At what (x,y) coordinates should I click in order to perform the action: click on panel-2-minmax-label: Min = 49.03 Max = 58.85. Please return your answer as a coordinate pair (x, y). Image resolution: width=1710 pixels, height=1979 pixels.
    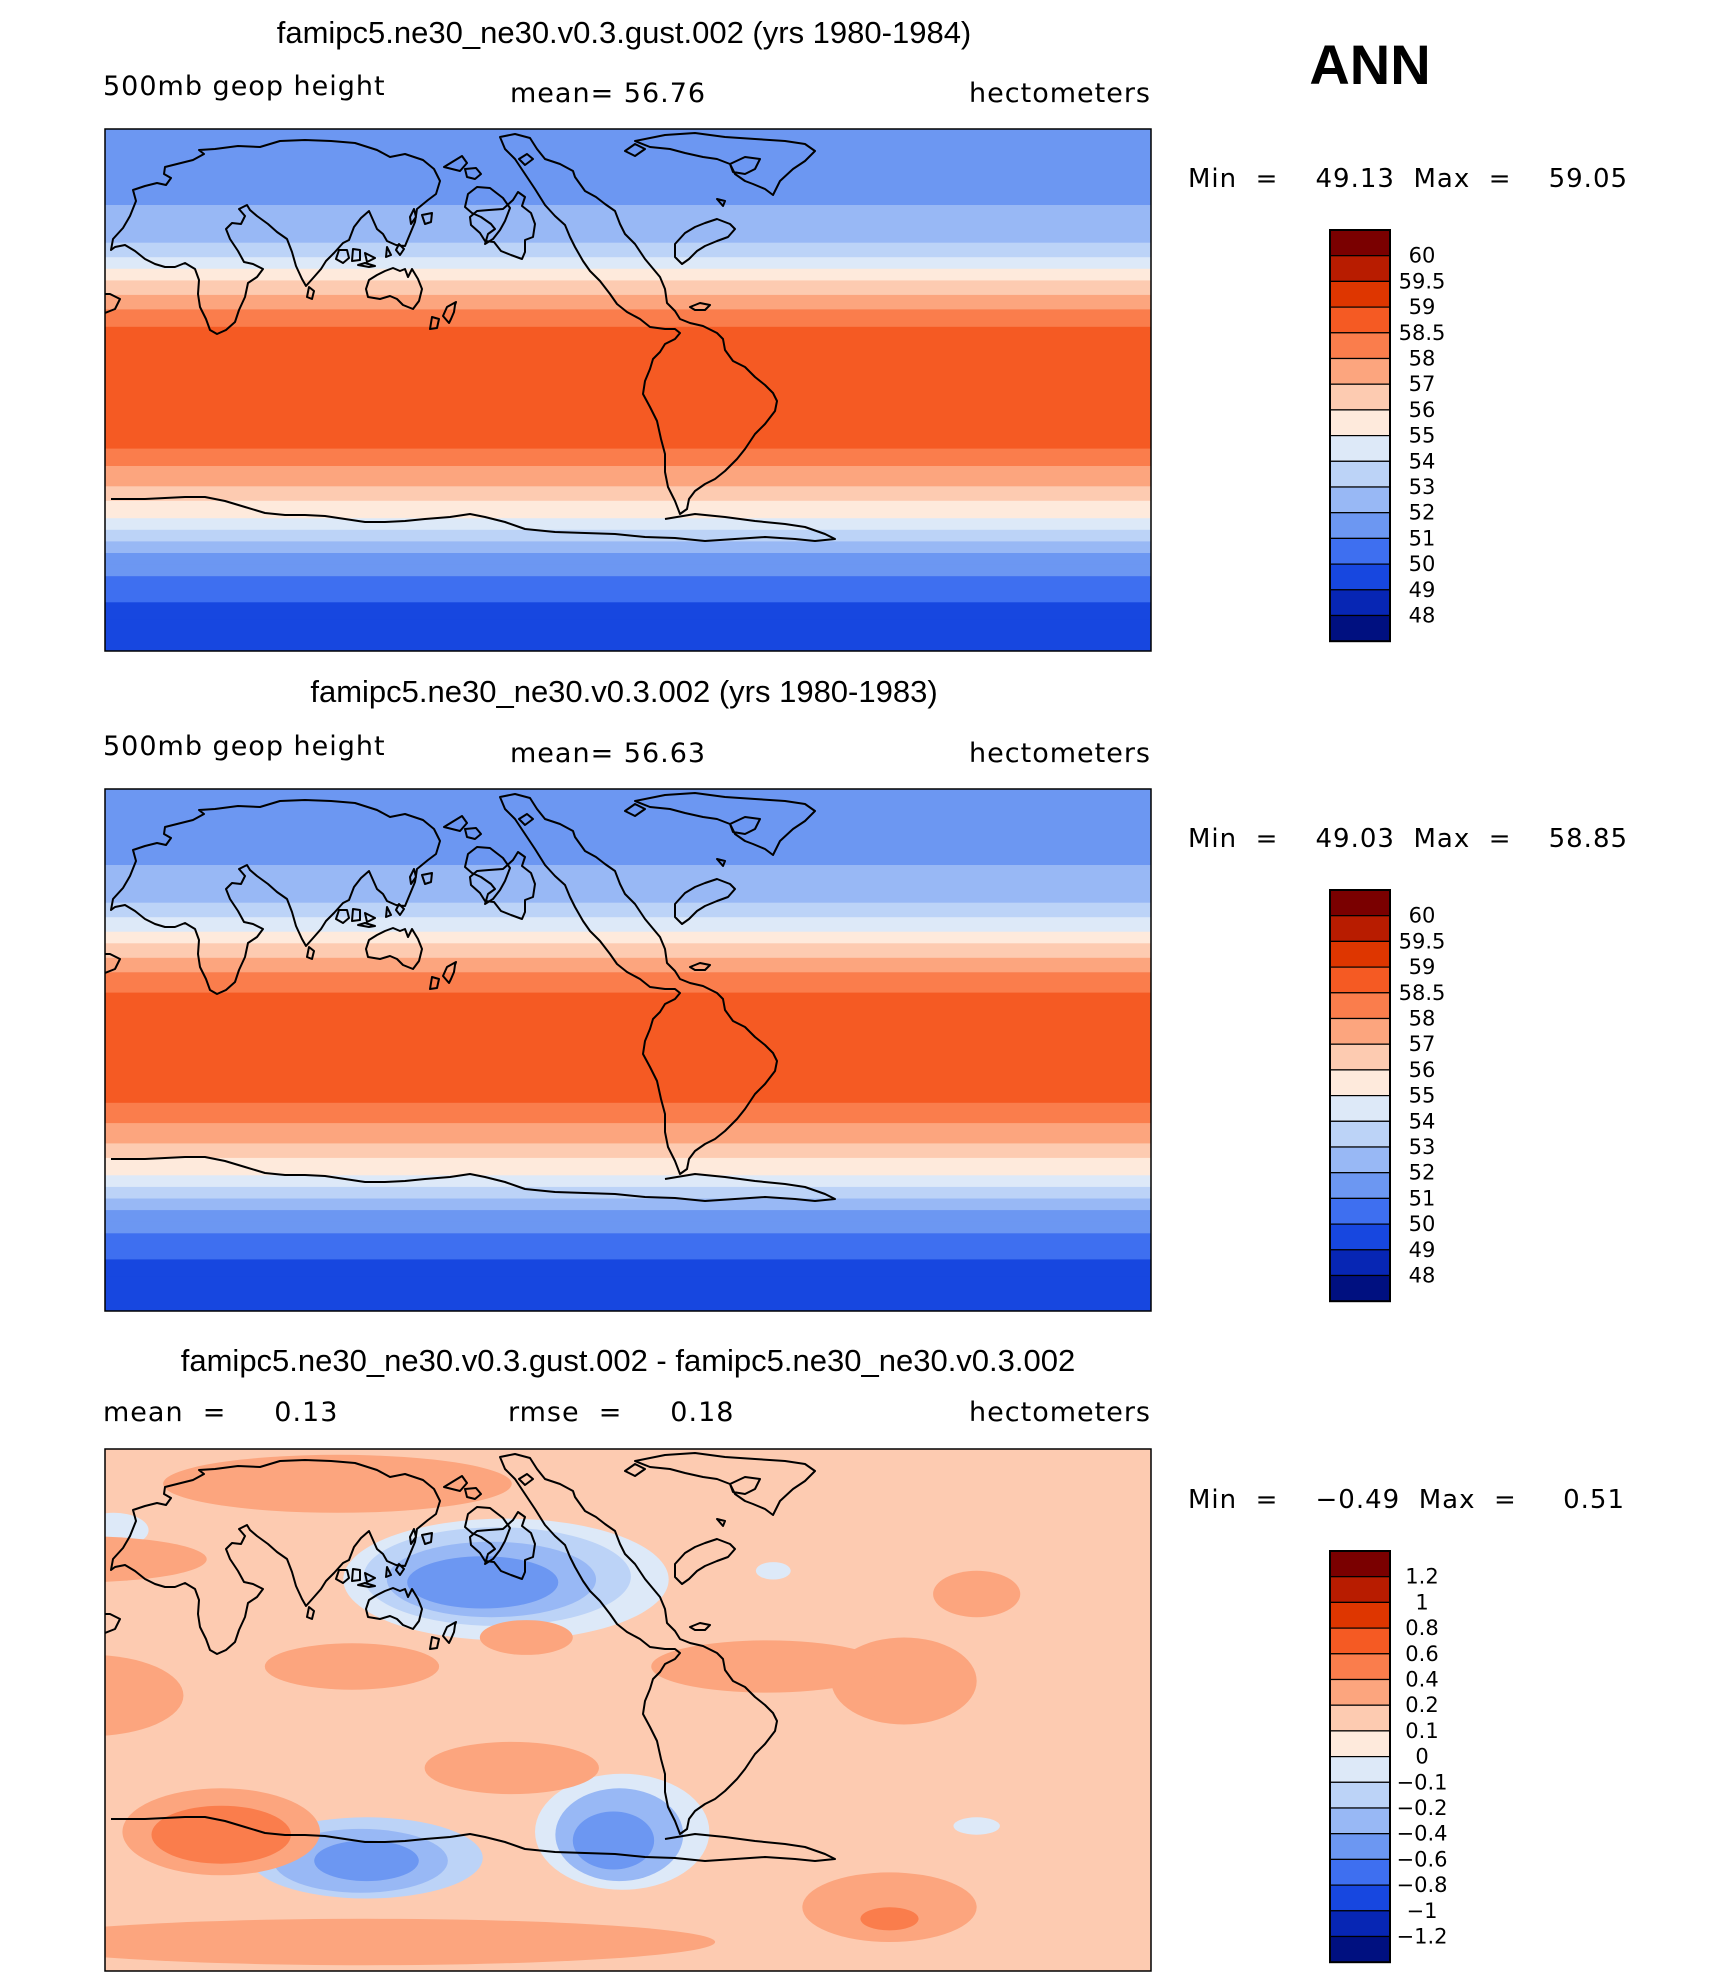
    Looking at the image, I should click on (1408, 839).